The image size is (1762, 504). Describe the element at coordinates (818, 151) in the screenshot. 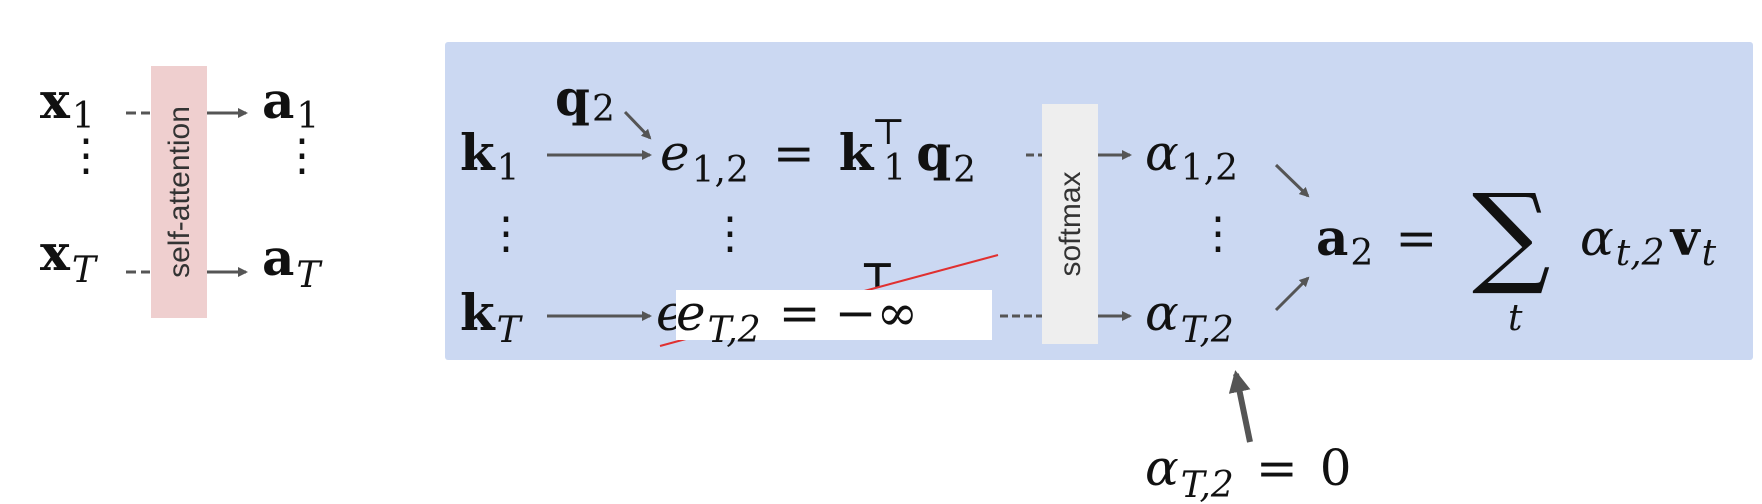

I see `e12-equation: e1,2 = k⊤ 1 q2` at that location.